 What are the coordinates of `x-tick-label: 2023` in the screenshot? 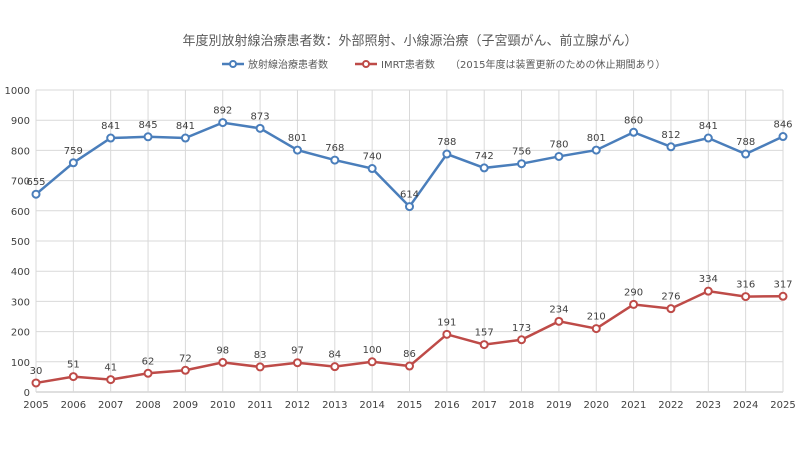 It's located at (708, 405).